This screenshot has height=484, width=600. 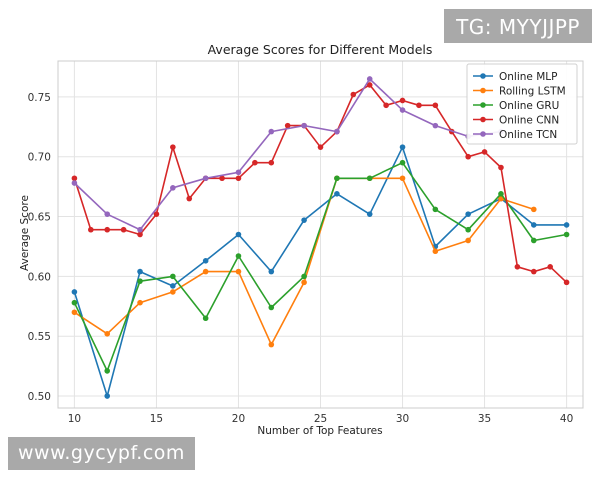 What do you see at coordinates (529, 106) in the screenshot?
I see `legend-label: Online GRU` at bounding box center [529, 106].